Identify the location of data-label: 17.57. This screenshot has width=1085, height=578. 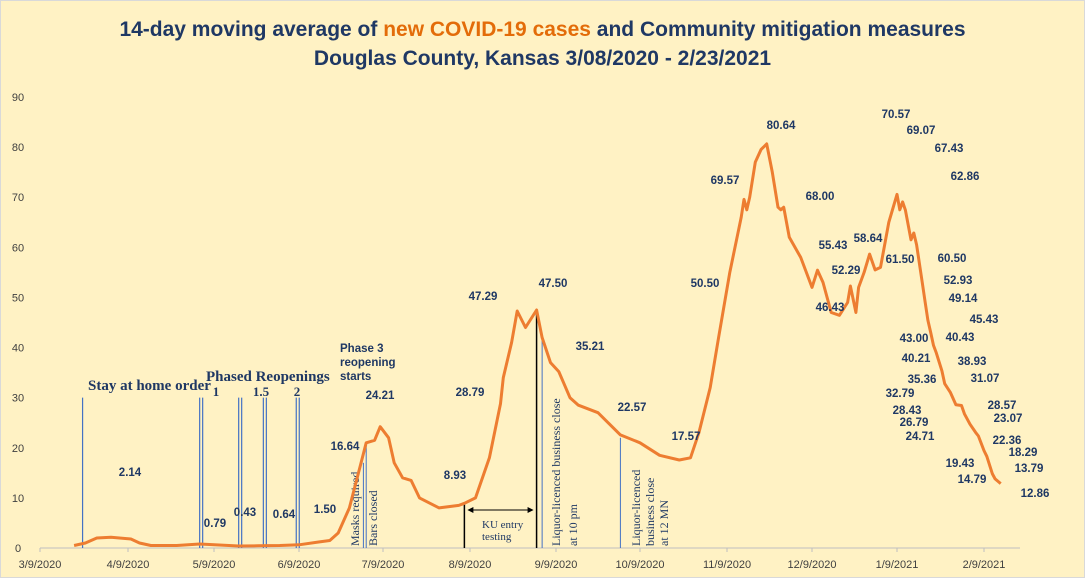
(686, 437).